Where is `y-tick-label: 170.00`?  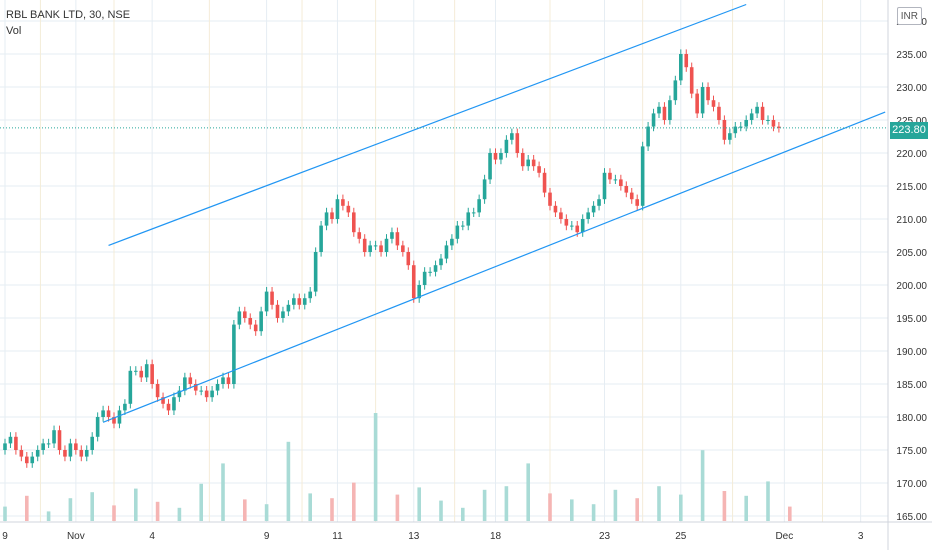
y-tick-label: 170.00 is located at coordinates (911, 484).